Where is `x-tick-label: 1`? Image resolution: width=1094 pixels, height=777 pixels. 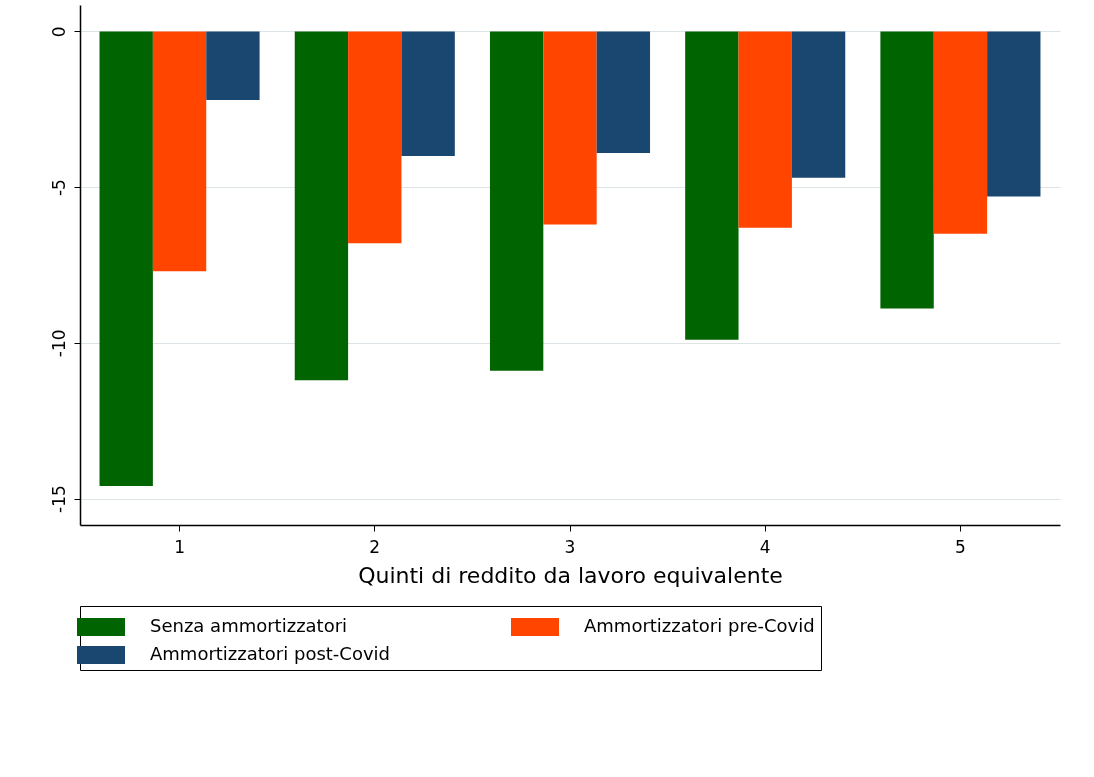
x-tick-label: 1 is located at coordinates (179, 546).